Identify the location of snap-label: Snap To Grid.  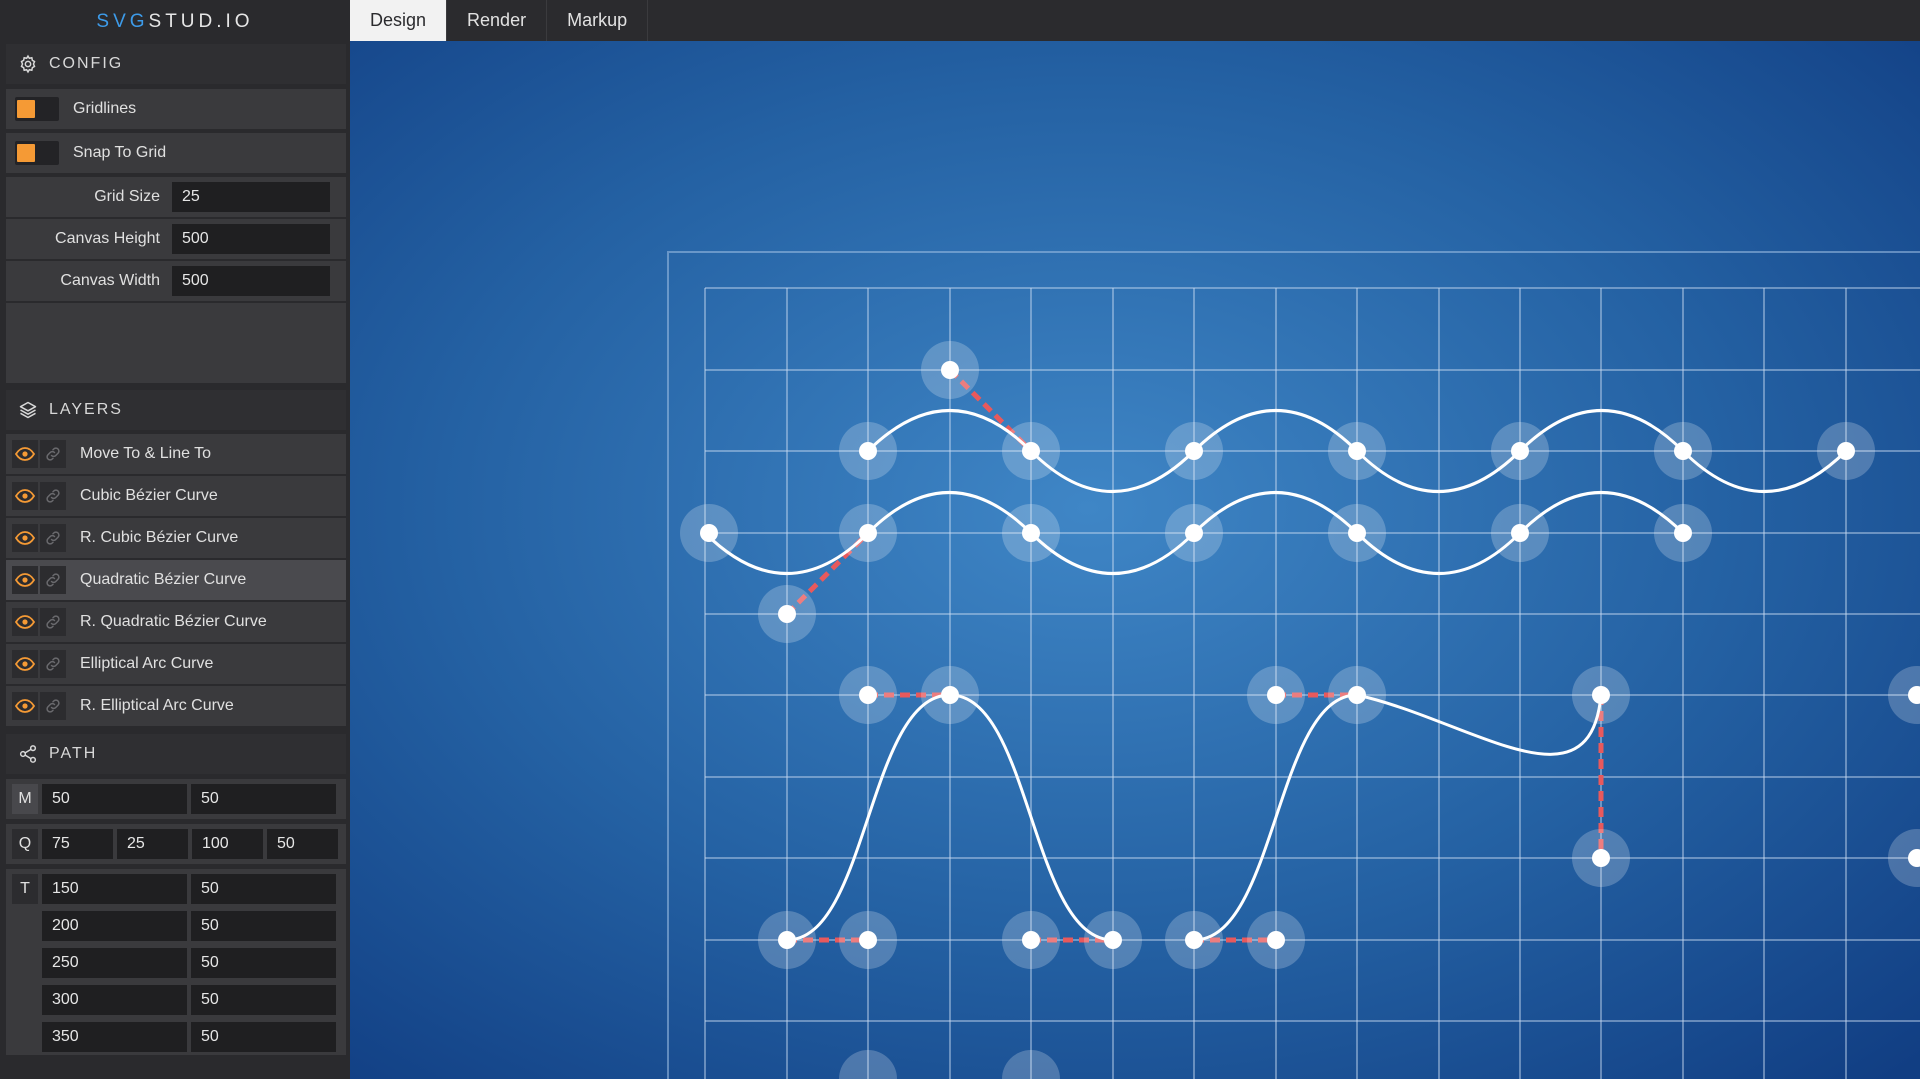
(120, 152).